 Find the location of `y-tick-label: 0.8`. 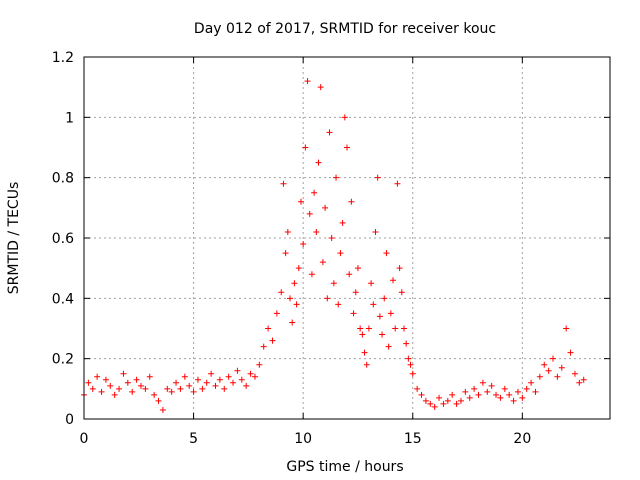

y-tick-label: 0.8 is located at coordinates (63, 179).